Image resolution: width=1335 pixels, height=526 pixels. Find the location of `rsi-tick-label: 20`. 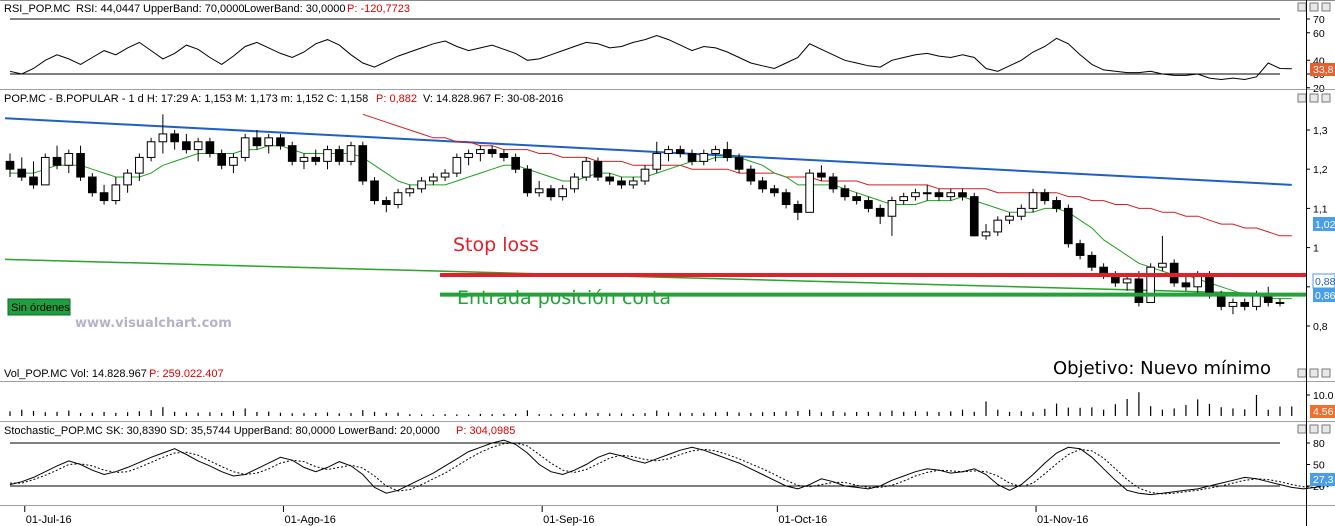

rsi-tick-label: 20 is located at coordinates (1319, 89).